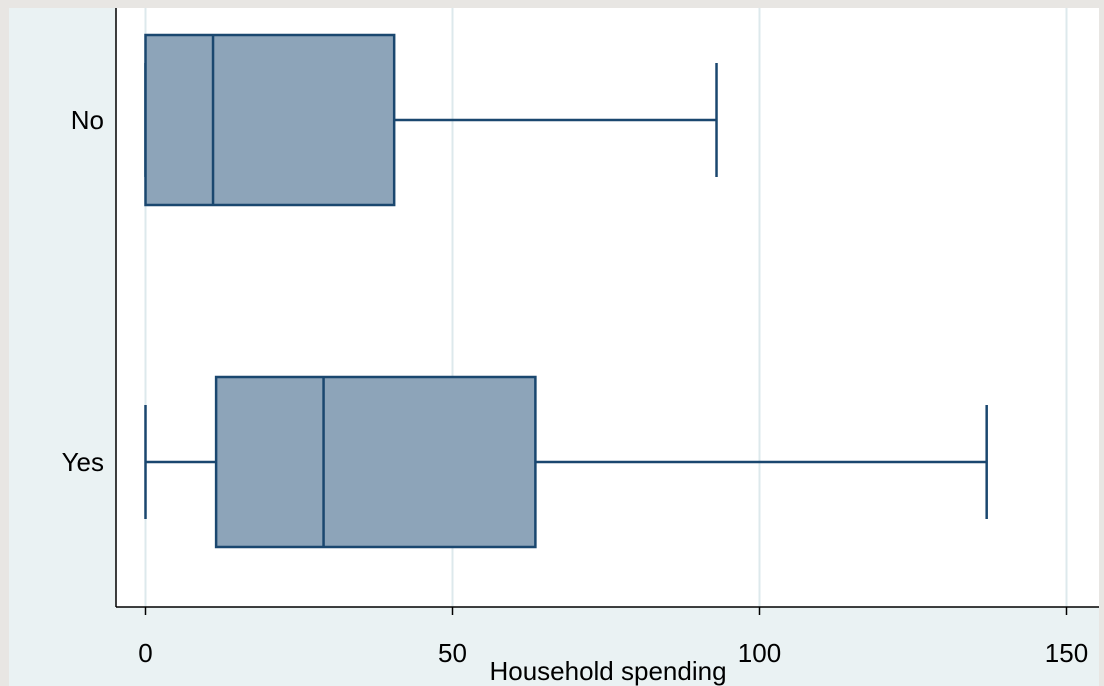 Image resolution: width=1104 pixels, height=686 pixels. Describe the element at coordinates (613, 637) in the screenshot. I see `x-axis-ticks: 0 50 100 150` at that location.